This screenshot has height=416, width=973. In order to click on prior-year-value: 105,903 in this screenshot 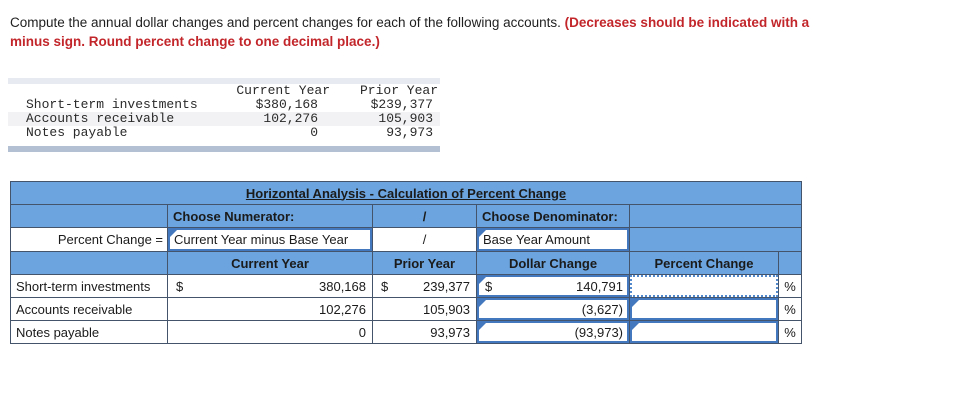, I will do `click(446, 309)`.